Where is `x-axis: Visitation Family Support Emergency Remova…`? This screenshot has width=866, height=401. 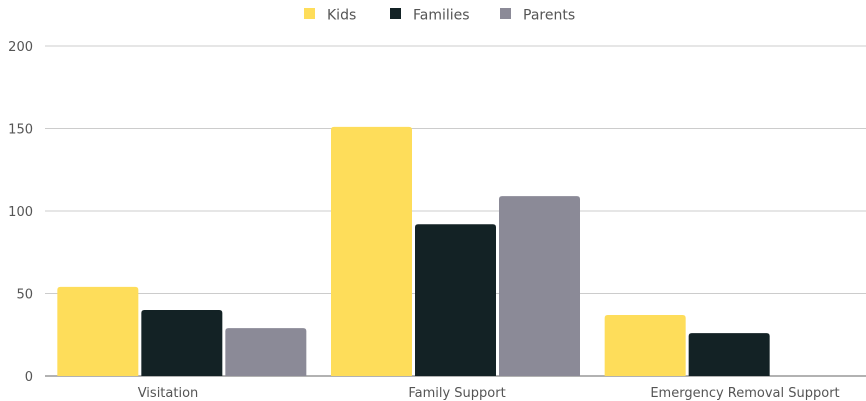 x-axis: Visitation Family Support Emergency Remova… is located at coordinates (489, 393).